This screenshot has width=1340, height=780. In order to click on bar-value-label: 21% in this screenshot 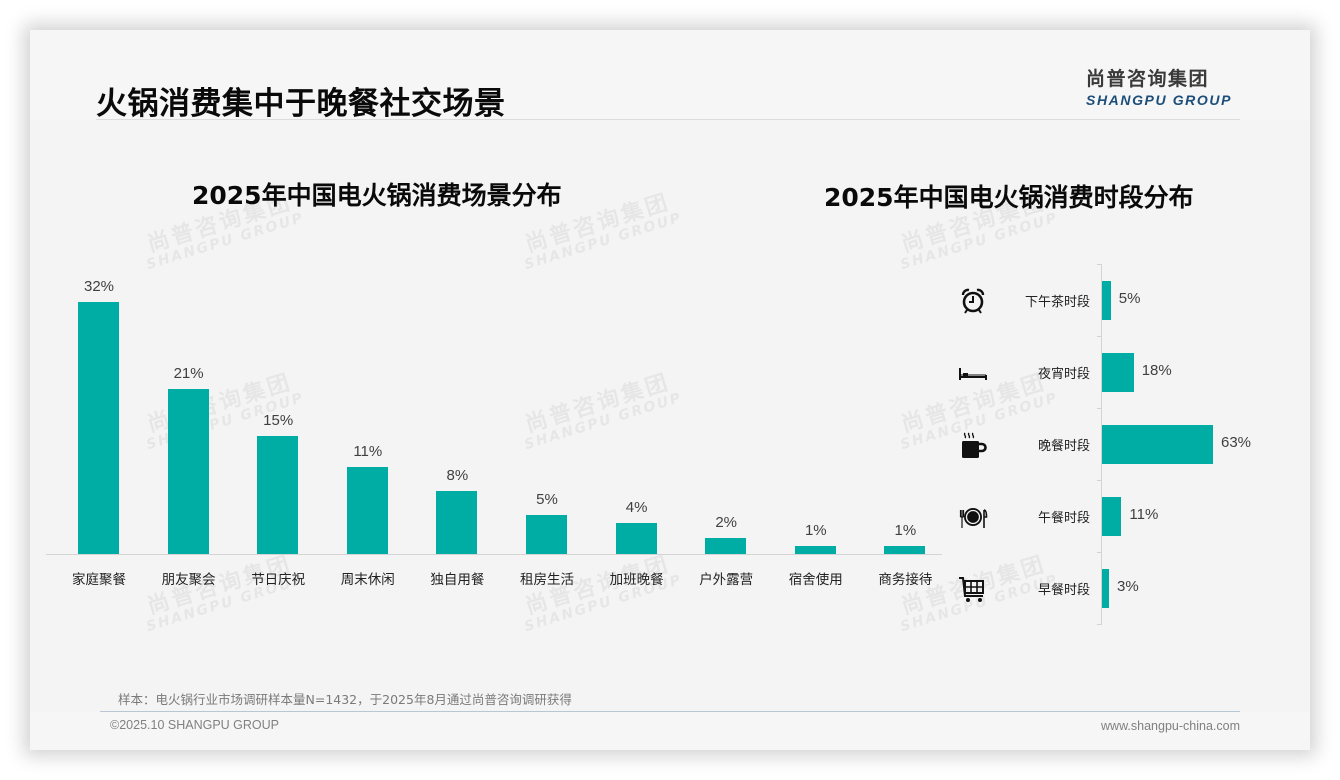, I will do `click(188, 373)`.